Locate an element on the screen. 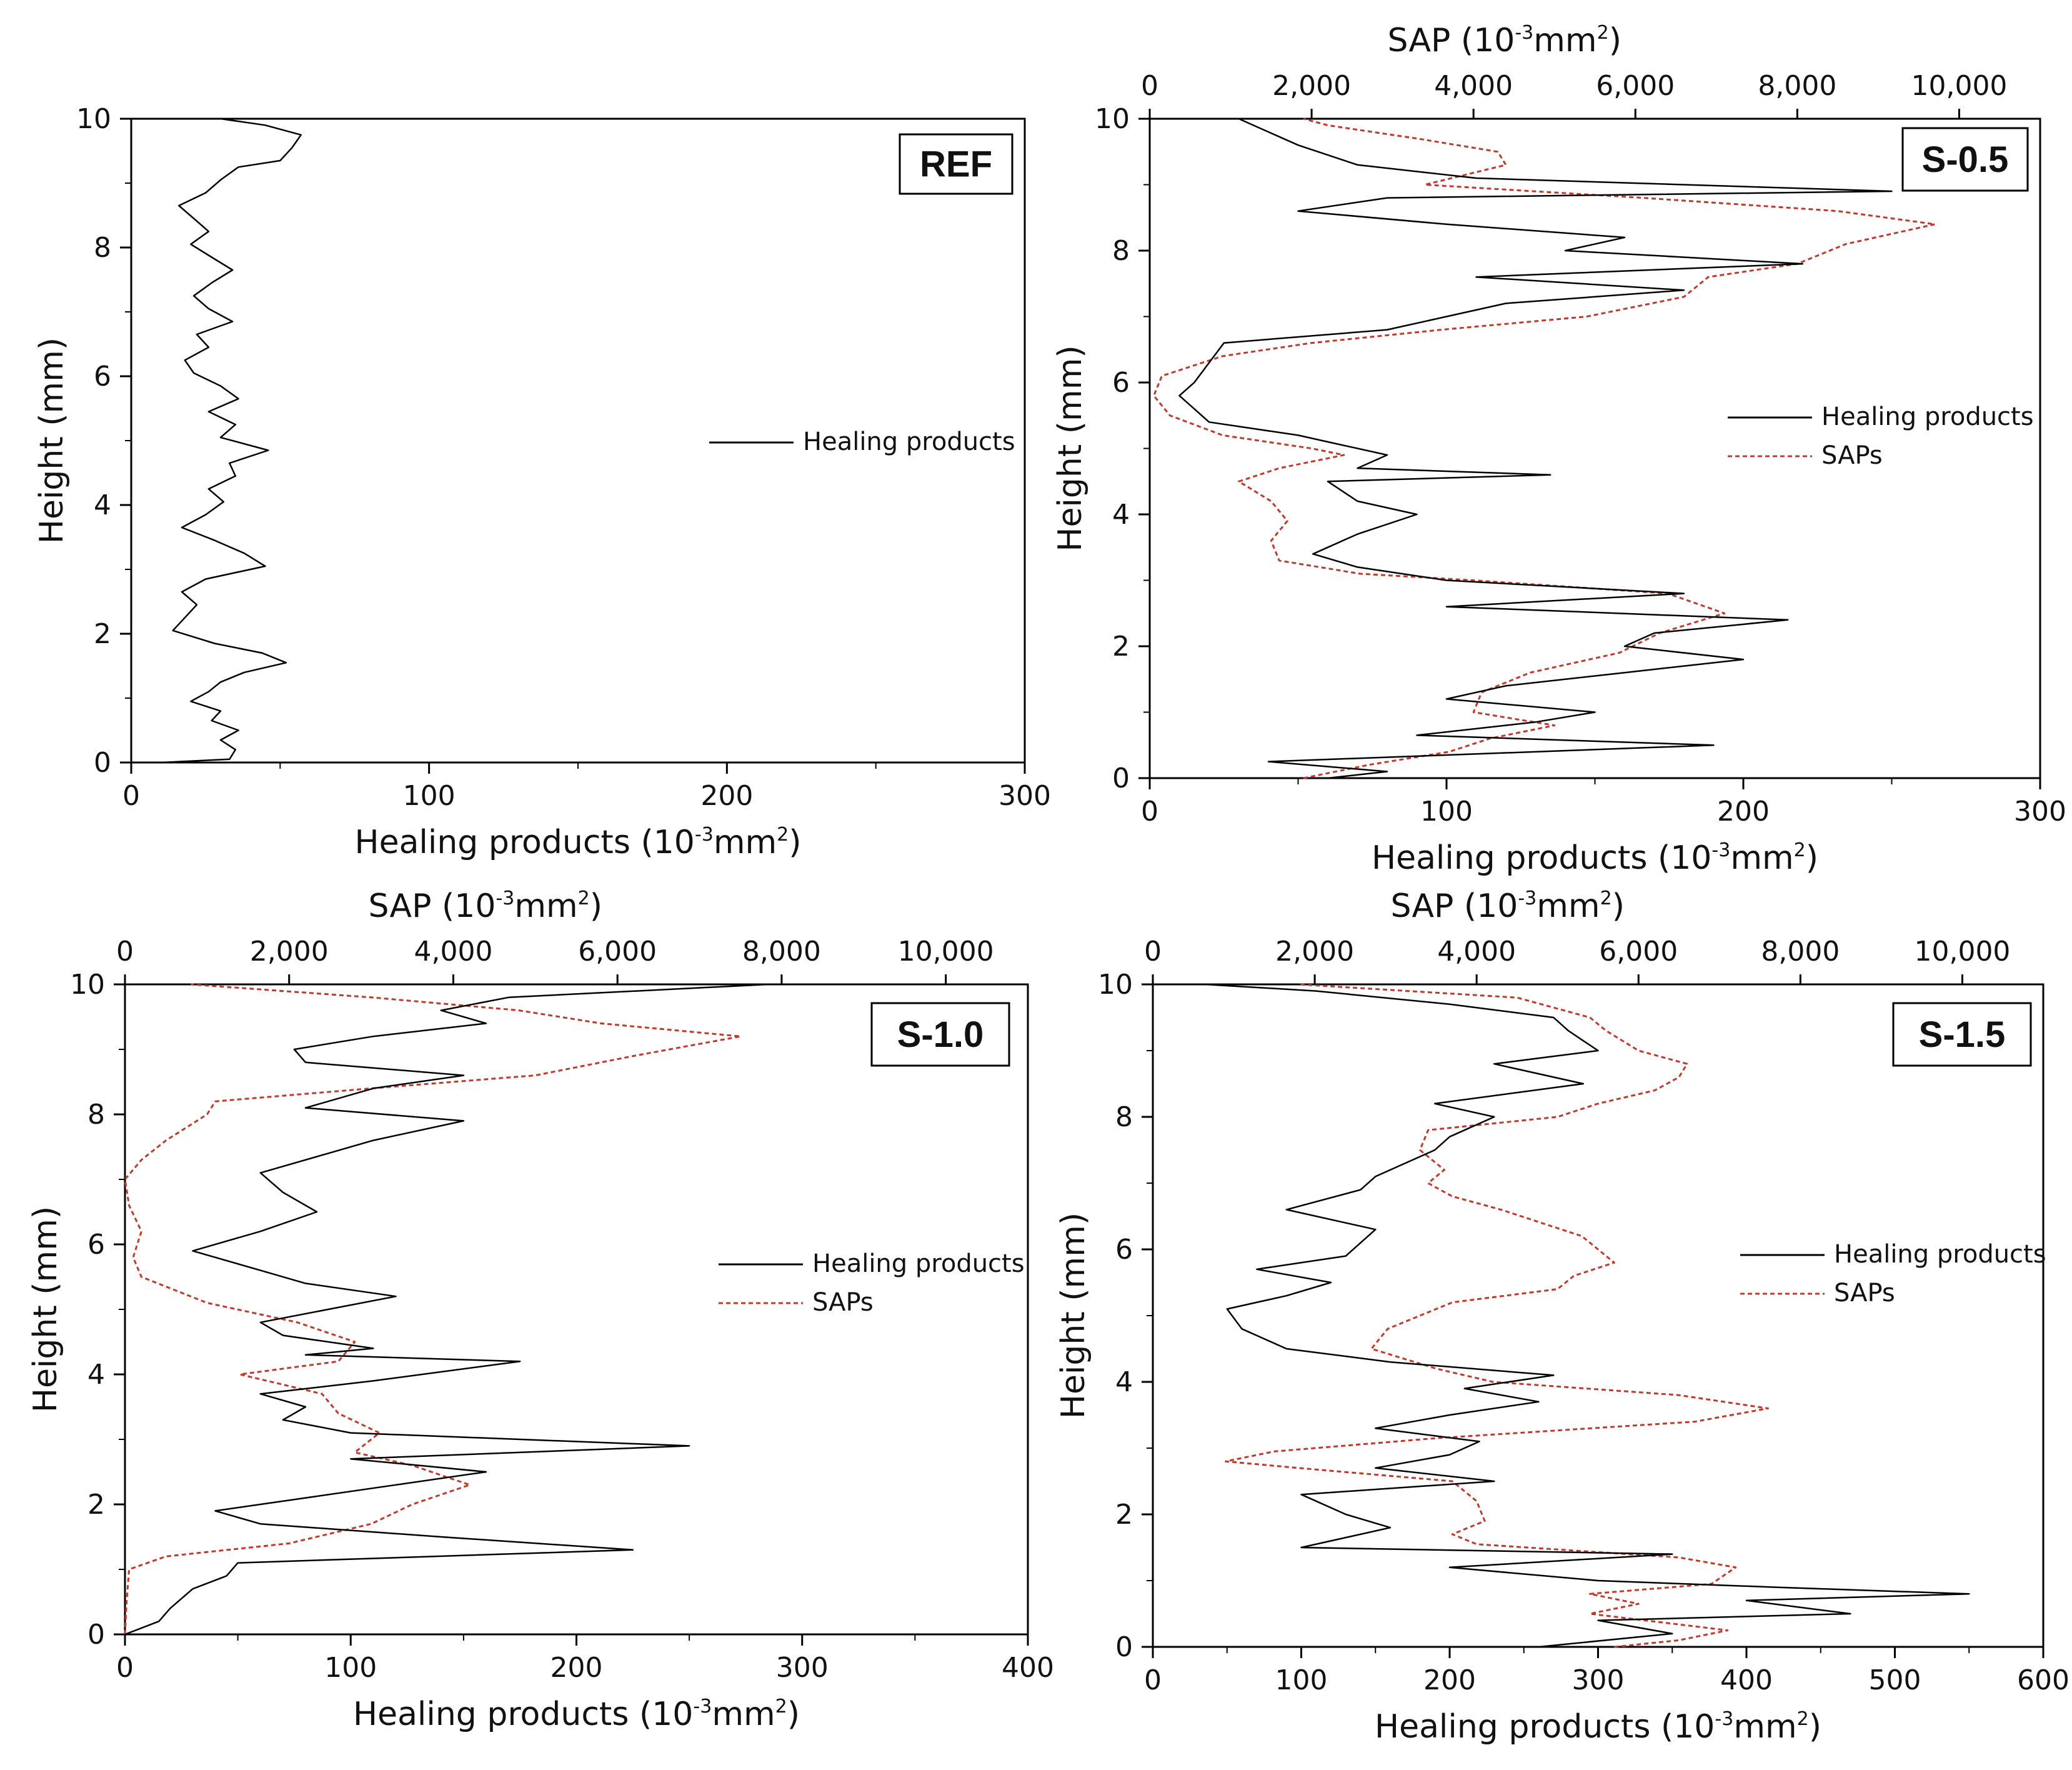  panel-label: S-1.5 is located at coordinates (1962, 1034).